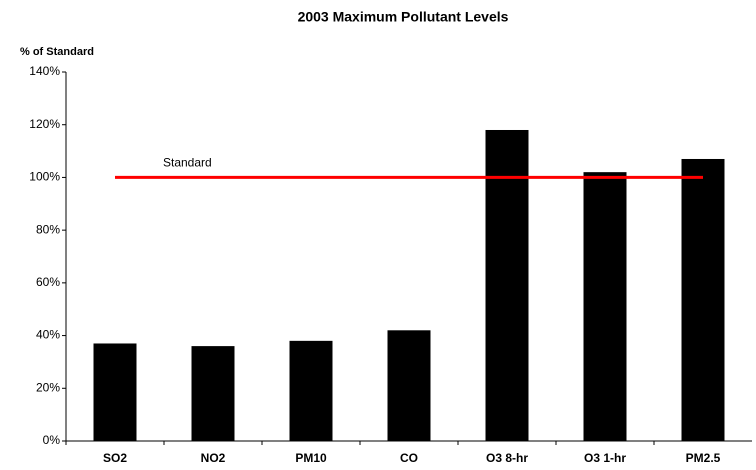  Describe the element at coordinates (44, 71) in the screenshot. I see `y-tick-label: 140%` at that location.